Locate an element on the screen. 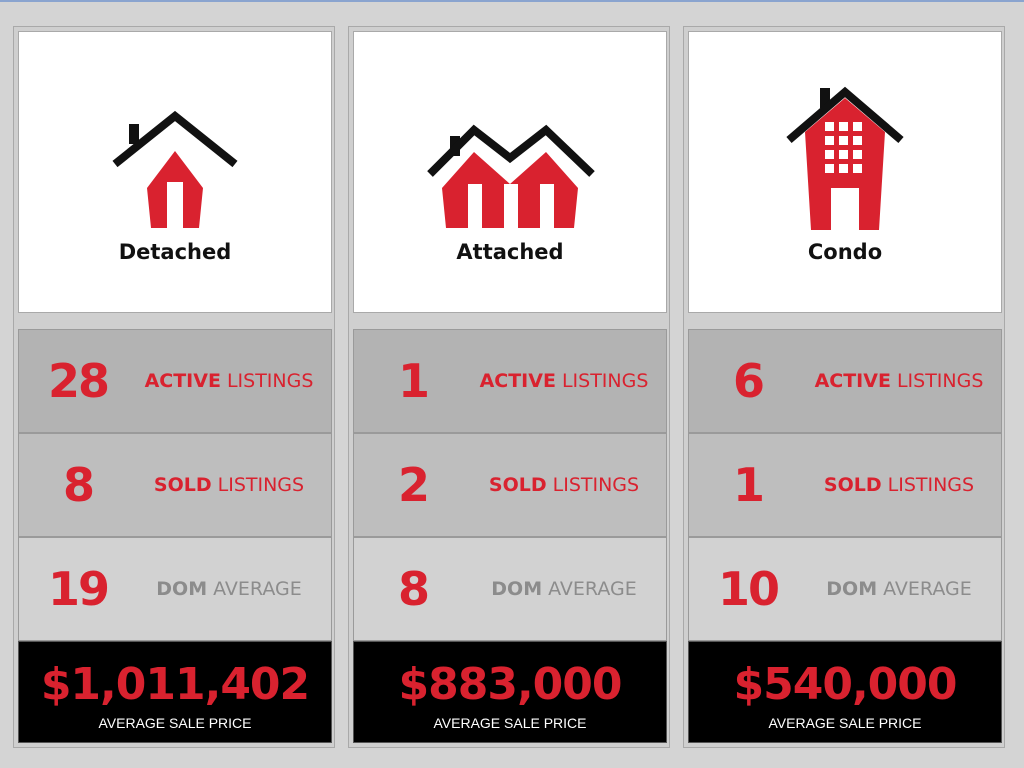 This screenshot has height=768, width=1024. average-sale-price-value: $883,000 is located at coordinates (510, 684).